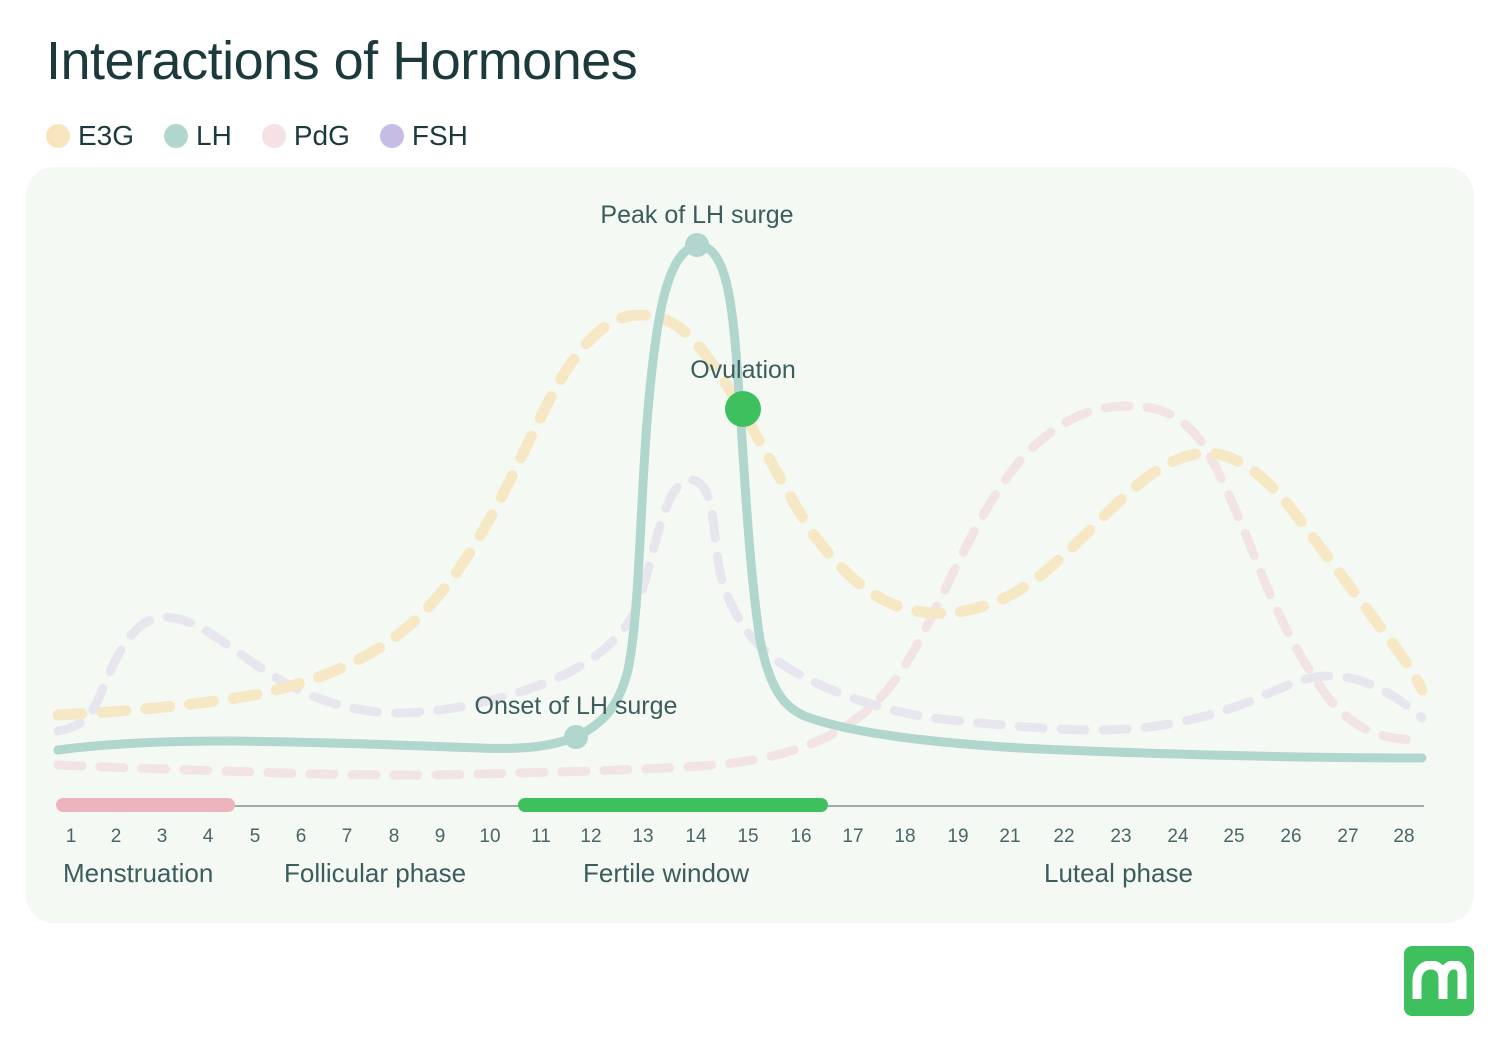 This screenshot has height=1042, width=1500. I want to click on x-tick: 1, so click(71, 836).